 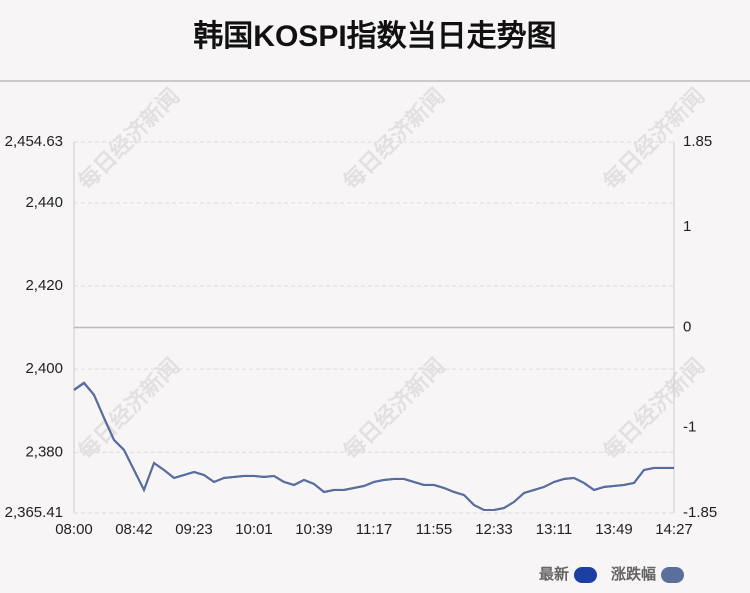 What do you see at coordinates (44, 202) in the screenshot?
I see `y-tick-label: 2,440` at bounding box center [44, 202].